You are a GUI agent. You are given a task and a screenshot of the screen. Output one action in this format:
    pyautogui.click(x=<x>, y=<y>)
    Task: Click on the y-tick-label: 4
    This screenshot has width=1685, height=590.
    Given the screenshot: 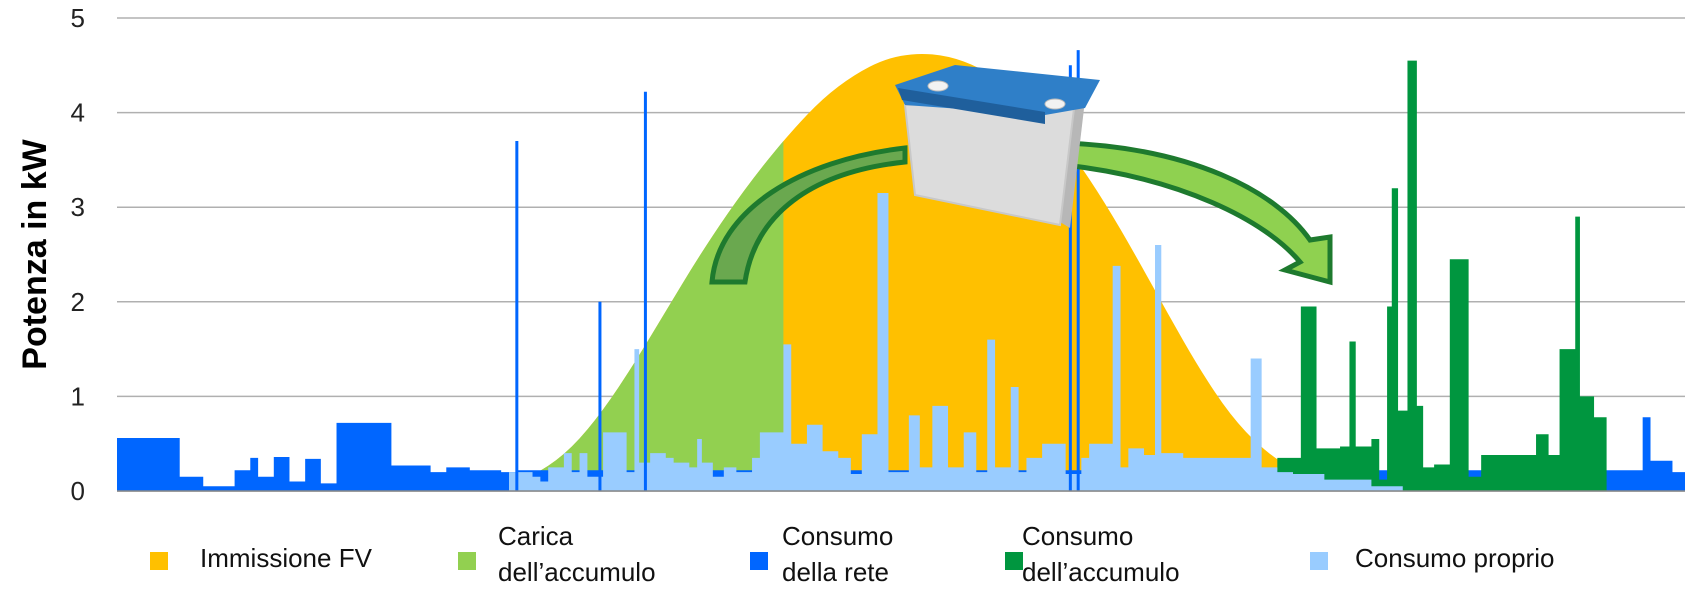 What is the action you would take?
    pyautogui.click(x=78, y=113)
    